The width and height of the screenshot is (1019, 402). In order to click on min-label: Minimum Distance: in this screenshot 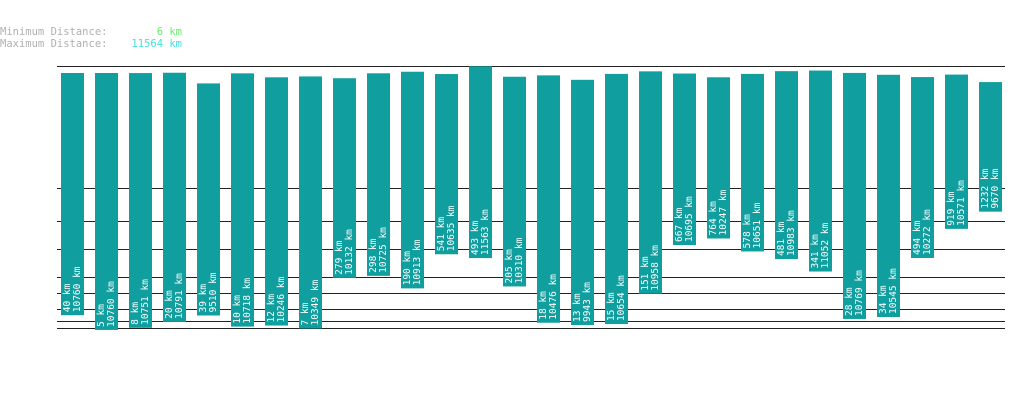, I will do `click(53, 32)`.